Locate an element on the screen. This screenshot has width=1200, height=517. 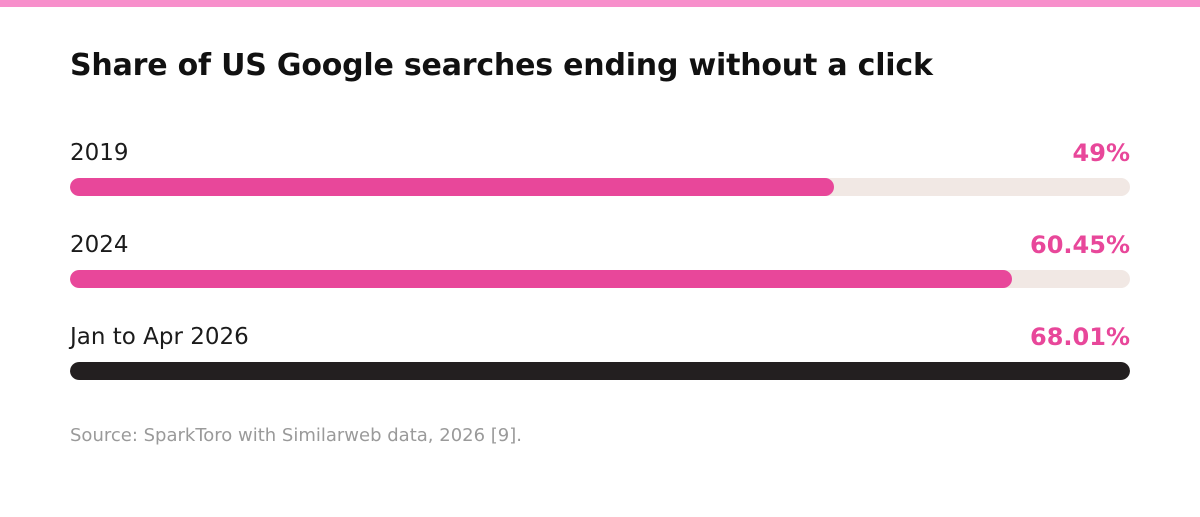
bar-track-2024 is located at coordinates (600, 279).